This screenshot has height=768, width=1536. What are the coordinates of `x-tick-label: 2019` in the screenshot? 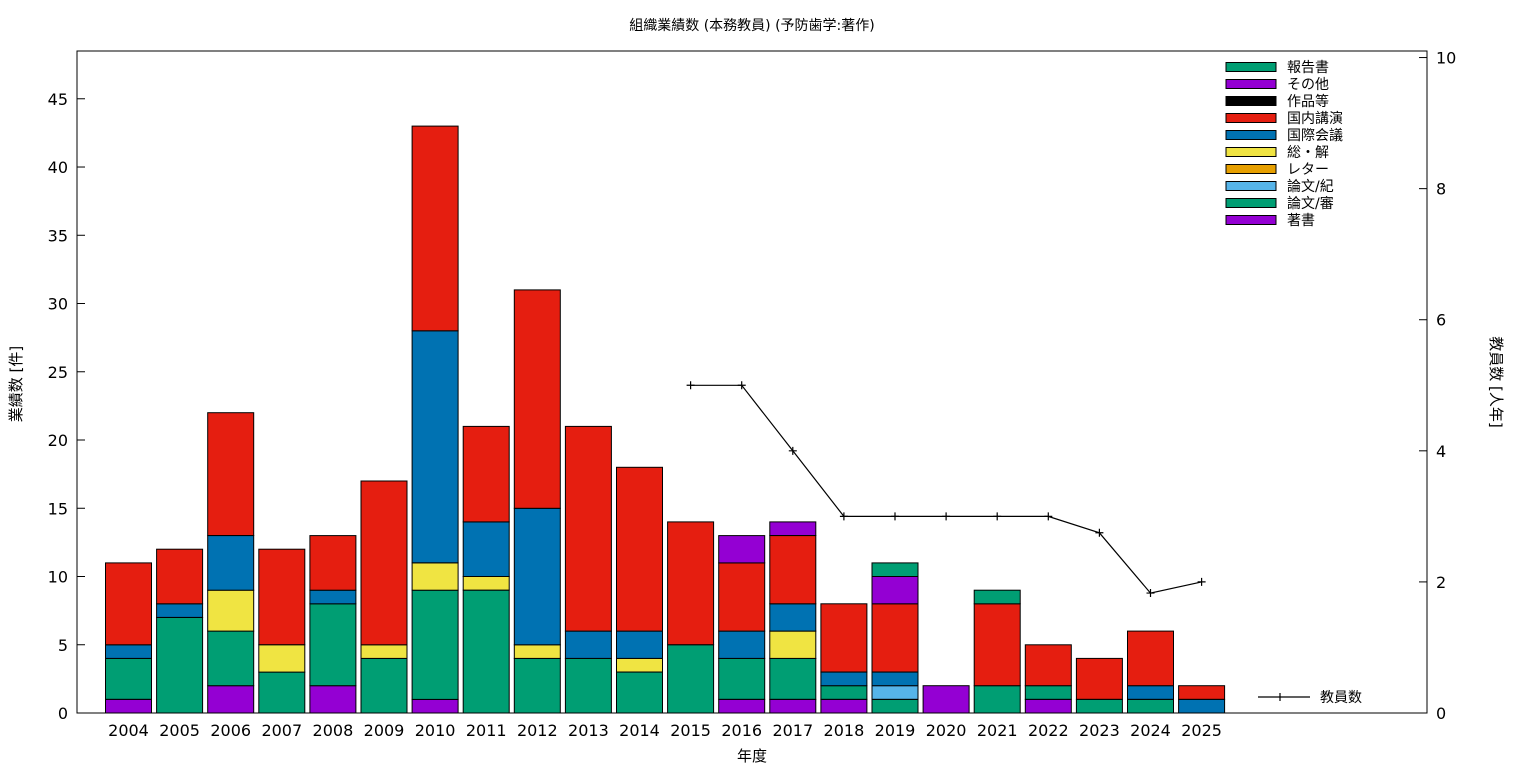 It's located at (895, 730).